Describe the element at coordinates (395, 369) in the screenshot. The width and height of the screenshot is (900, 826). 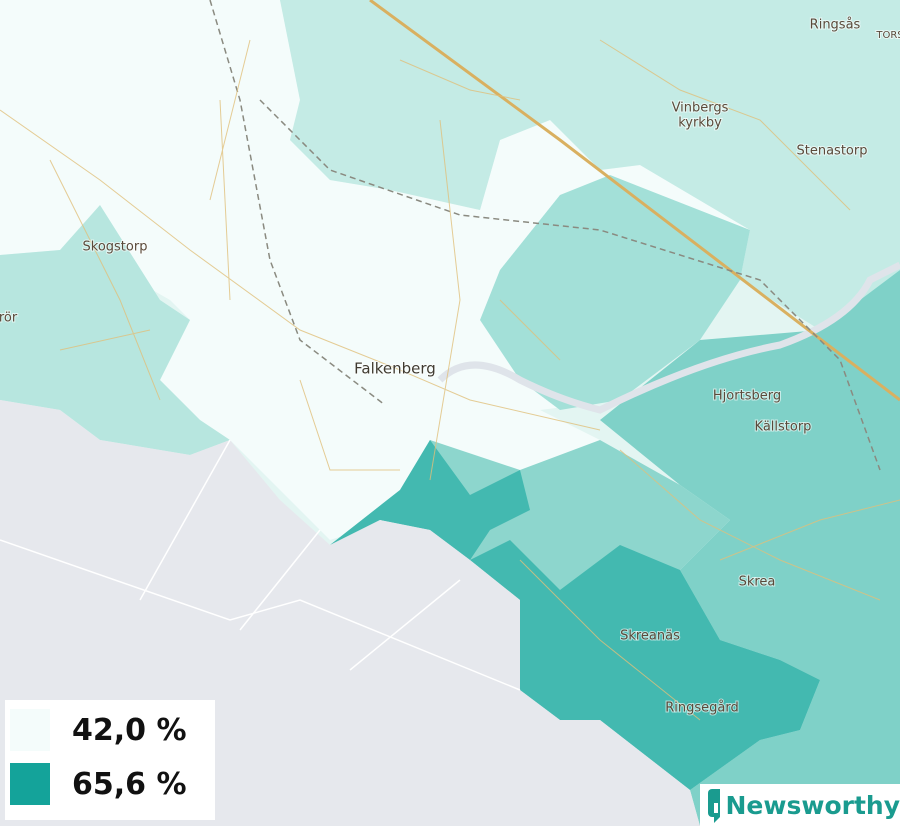
I see `place-label: Falkenberg` at that location.